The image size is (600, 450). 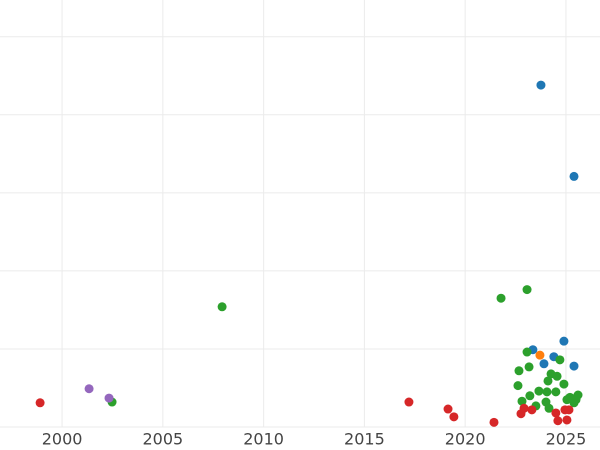 I want to click on x-tick-label: 2010, so click(x=263, y=439).